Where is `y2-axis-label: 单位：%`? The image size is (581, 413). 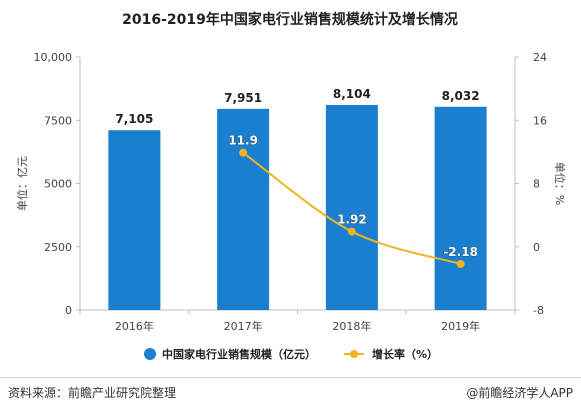 y2-axis-label: 单位：% is located at coordinates (560, 183).